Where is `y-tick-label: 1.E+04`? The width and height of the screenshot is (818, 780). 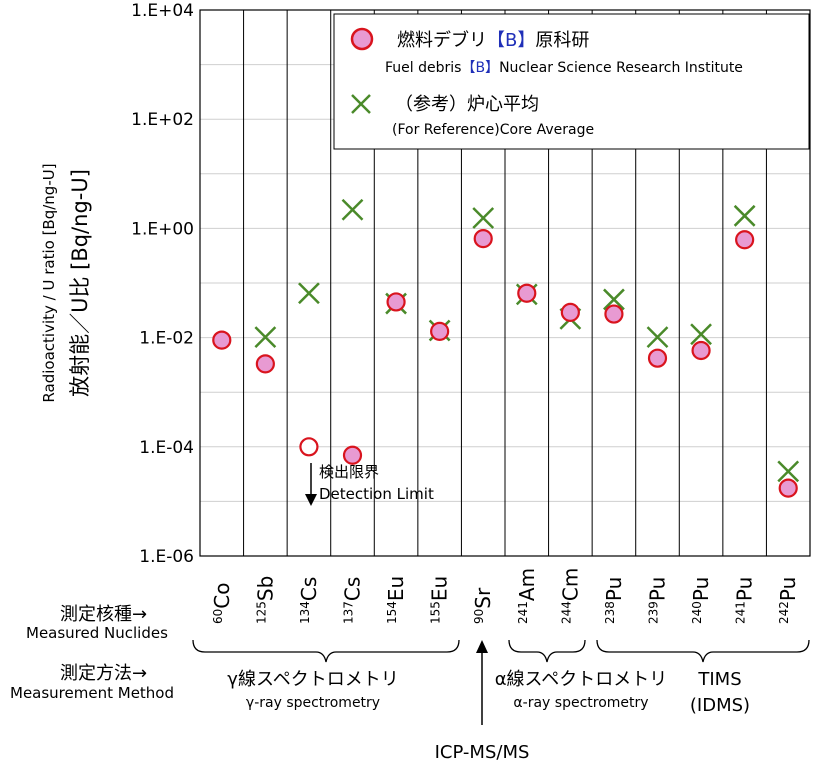 y-tick-label: 1.E+04 is located at coordinates (162, 11).